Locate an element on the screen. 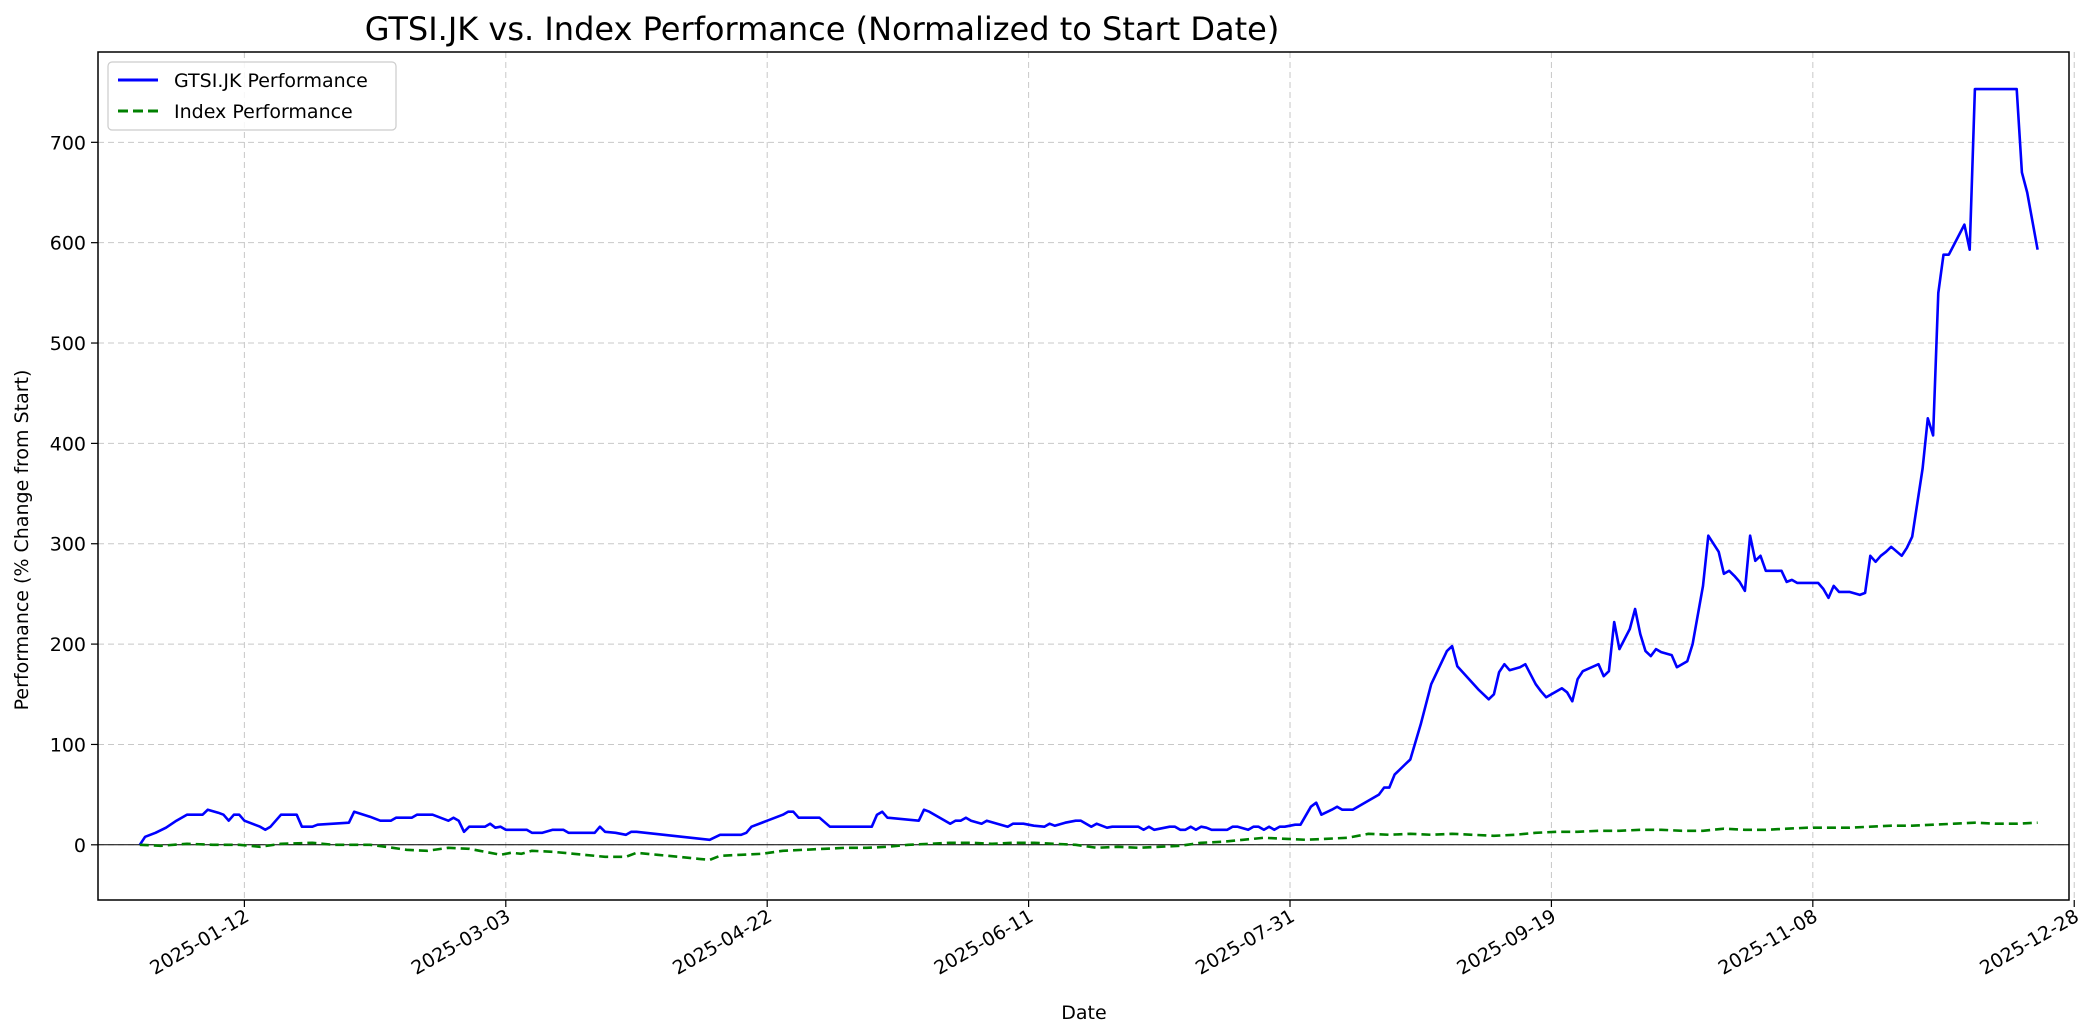 The height and width of the screenshot is (1035, 2084). x-tick-label: 2025-11-08 is located at coordinates (1768, 942).